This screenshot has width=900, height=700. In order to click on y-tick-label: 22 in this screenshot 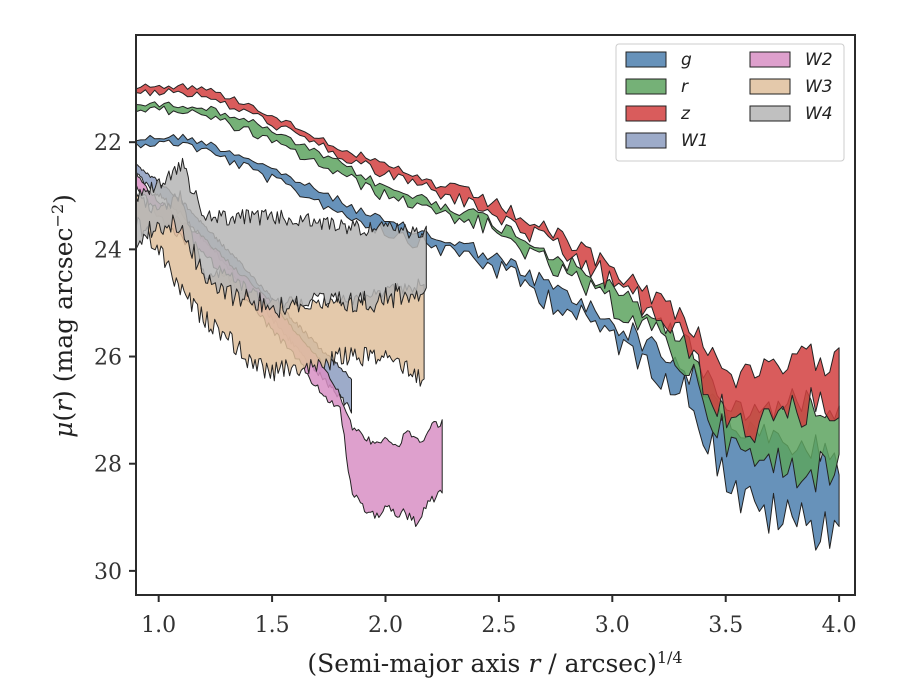, I will do `click(108, 143)`.